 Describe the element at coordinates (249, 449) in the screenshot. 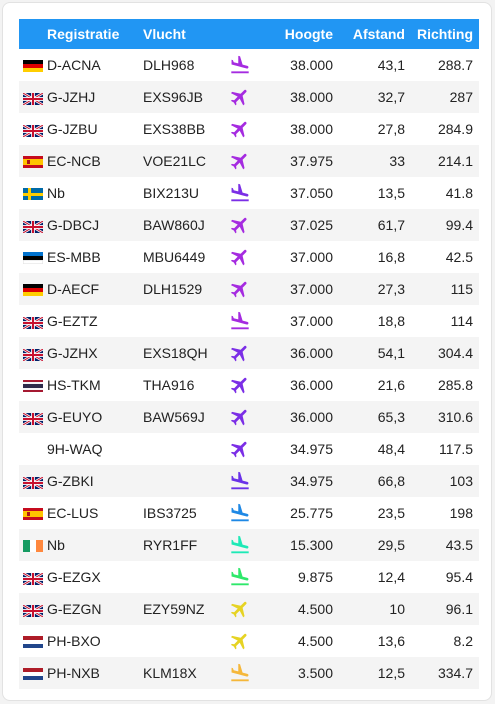

I see `table-row: 9H-WAQ 34.975 48,4 117.5` at that location.